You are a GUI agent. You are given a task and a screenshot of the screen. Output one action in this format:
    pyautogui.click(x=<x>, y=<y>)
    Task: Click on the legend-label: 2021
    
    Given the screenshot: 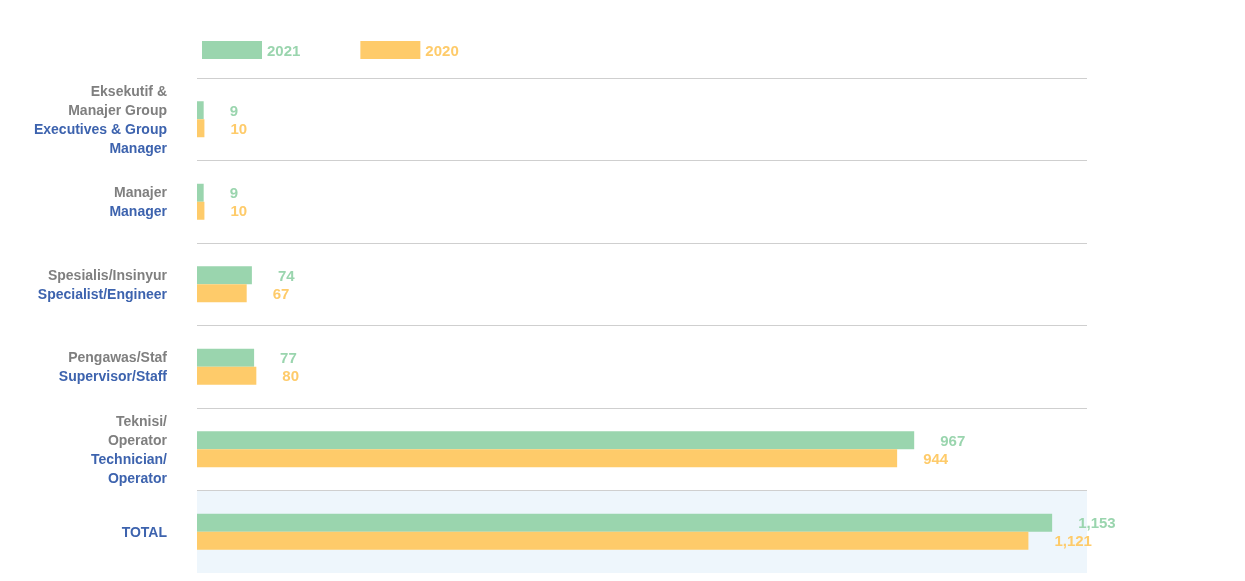 What is the action you would take?
    pyautogui.click(x=284, y=50)
    